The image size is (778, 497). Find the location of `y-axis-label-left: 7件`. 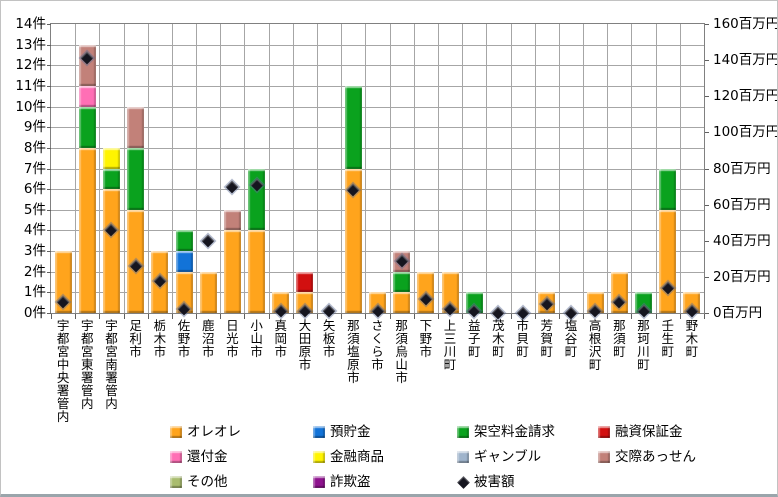

y-axis-label-left: 7件 is located at coordinates (34, 168).